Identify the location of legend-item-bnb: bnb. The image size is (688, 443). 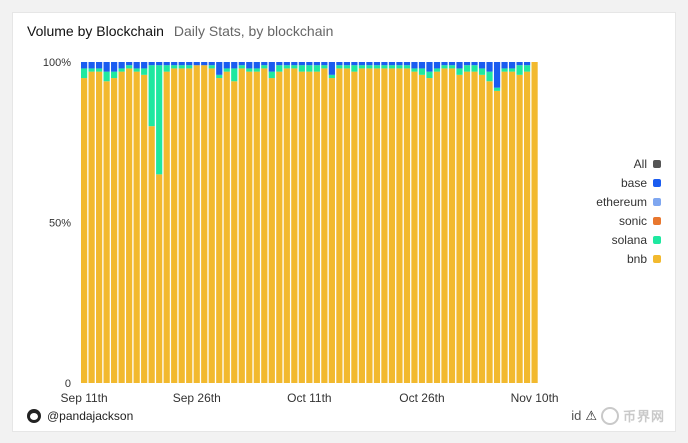
(644, 259).